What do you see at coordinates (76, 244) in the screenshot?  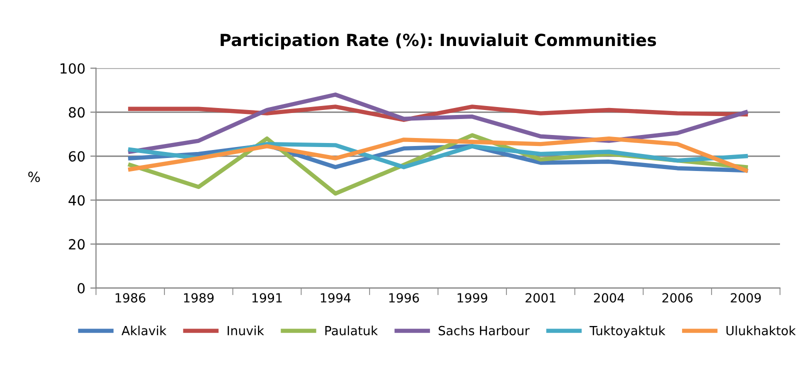 I see `y-tick-label: 20` at bounding box center [76, 244].